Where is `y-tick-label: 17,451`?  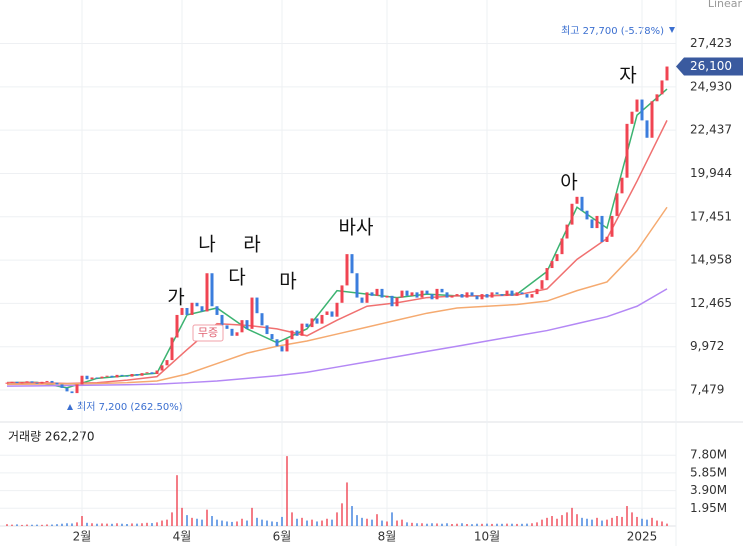 y-tick-label: 17,451 is located at coordinates (711, 216).